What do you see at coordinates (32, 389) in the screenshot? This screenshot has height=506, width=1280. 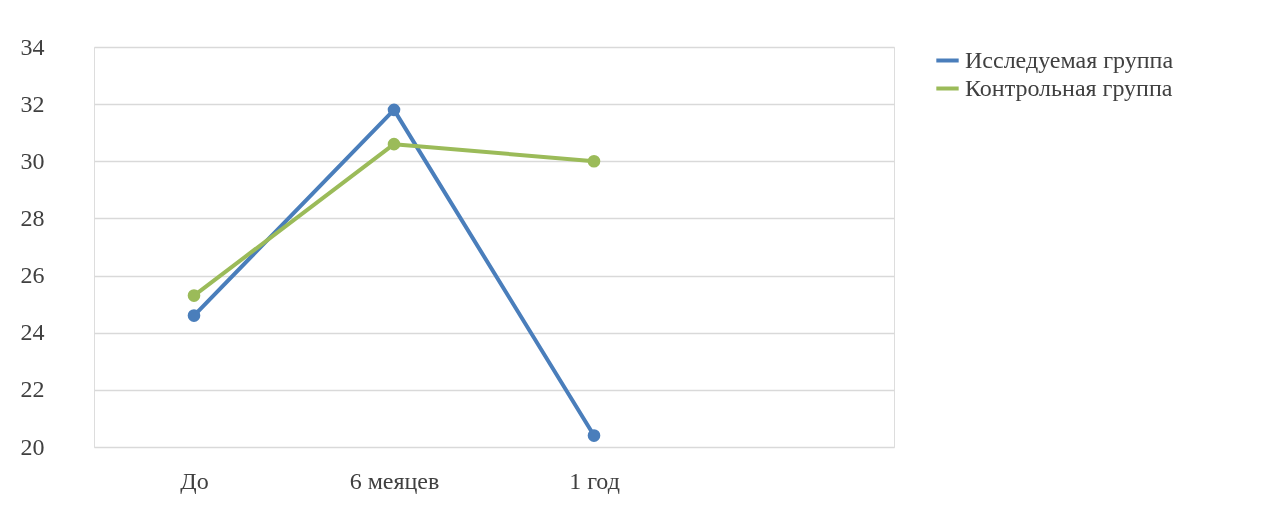 I see `y-tick-label: 22` at bounding box center [32, 389].